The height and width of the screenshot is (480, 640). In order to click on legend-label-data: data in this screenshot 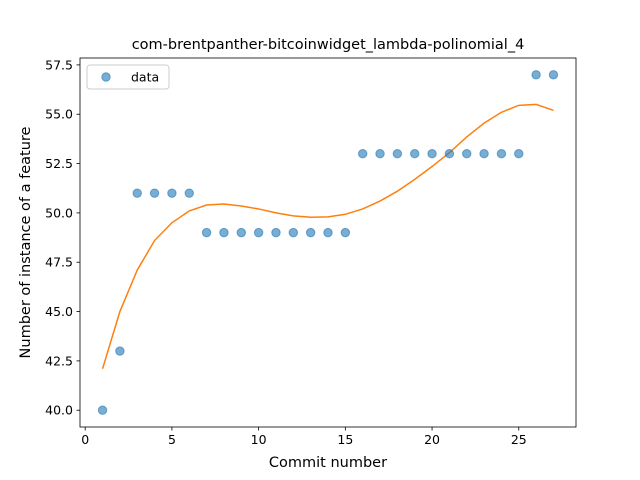, I will do `click(145, 77)`.